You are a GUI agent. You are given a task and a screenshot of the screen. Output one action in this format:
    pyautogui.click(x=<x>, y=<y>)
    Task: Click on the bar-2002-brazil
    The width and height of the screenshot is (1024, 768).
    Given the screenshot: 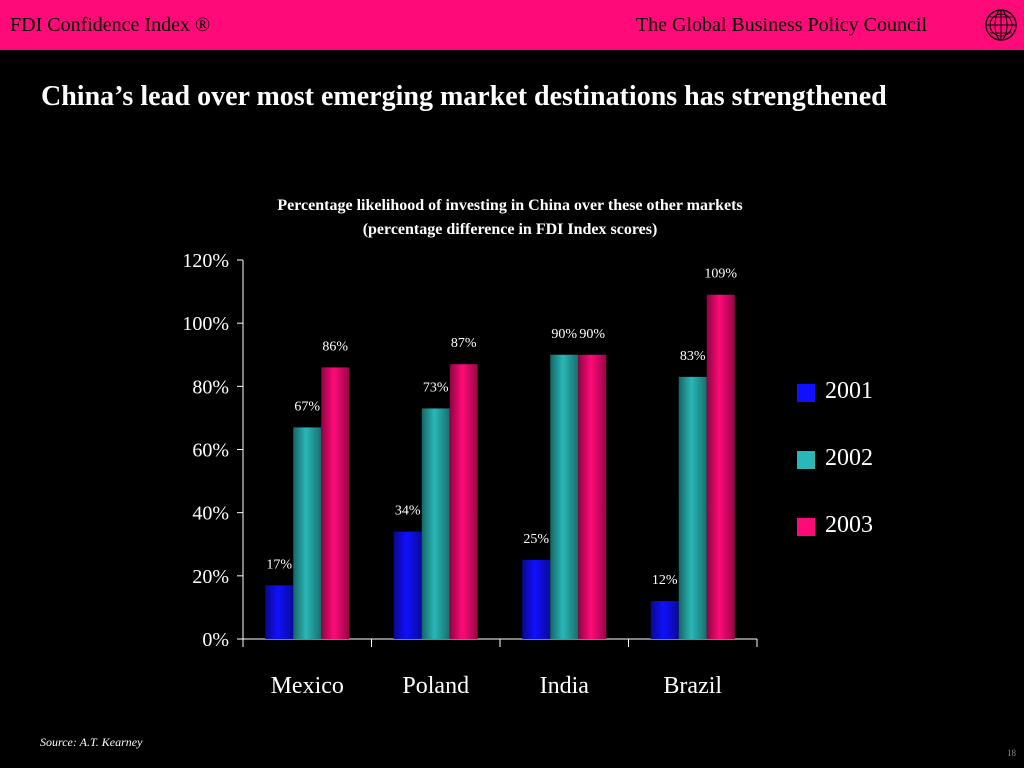 What is the action you would take?
    pyautogui.click(x=692, y=507)
    